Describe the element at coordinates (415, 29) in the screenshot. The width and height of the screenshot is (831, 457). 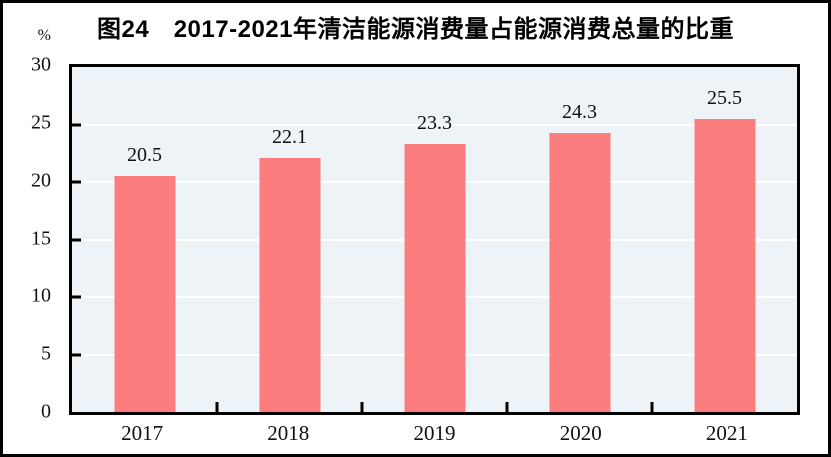
I see `chart-title: 图24 2017-2021年清洁能源消费量占能源消费总量的比重` at that location.